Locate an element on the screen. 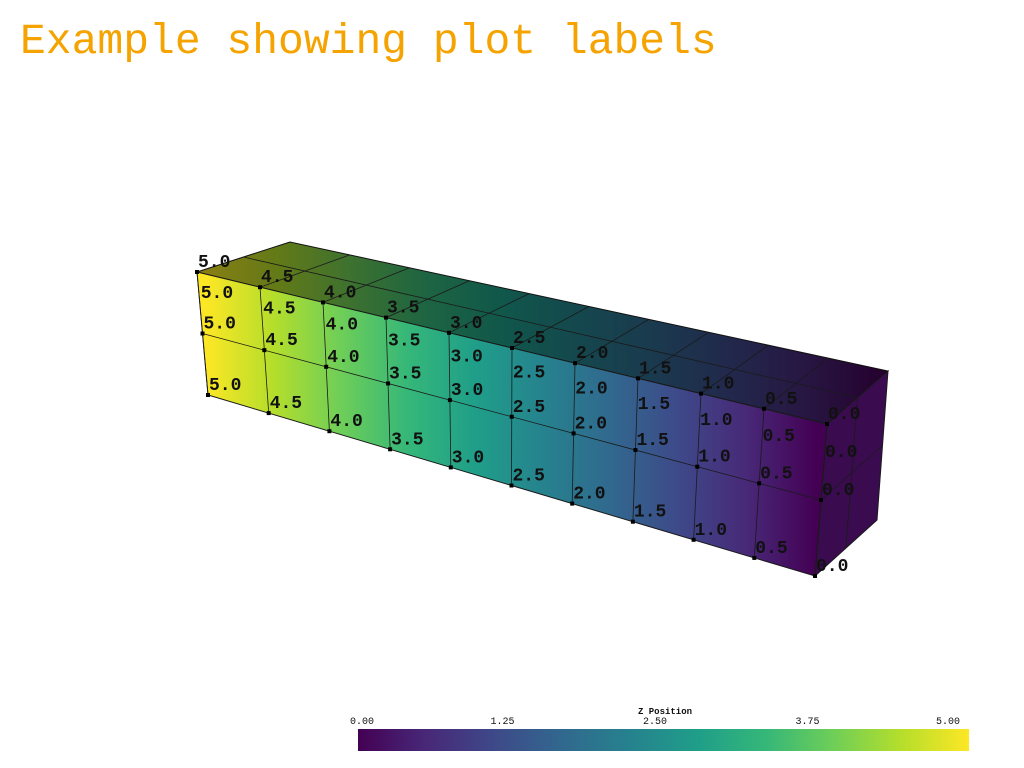  colorbar-tick-label: 5.00 is located at coordinates (948, 722).